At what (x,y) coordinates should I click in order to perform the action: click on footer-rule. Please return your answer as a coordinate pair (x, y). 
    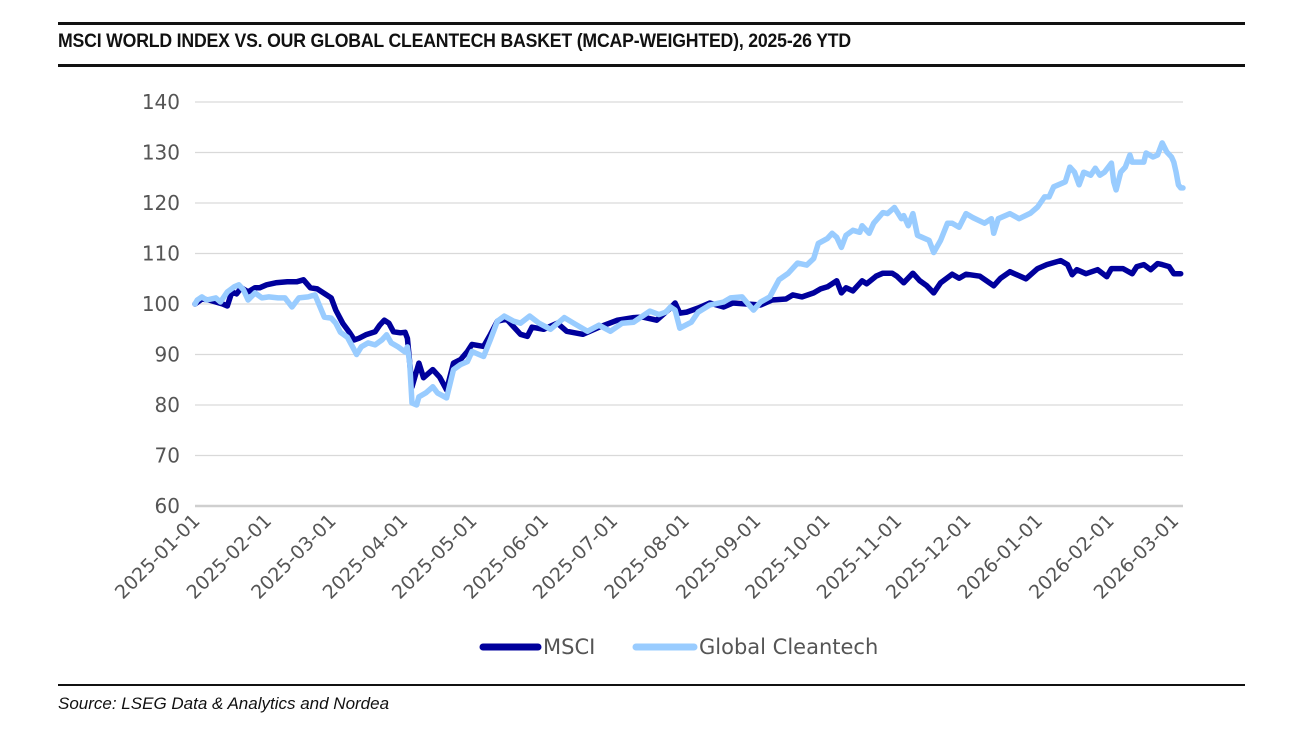
    Looking at the image, I should click on (651, 685).